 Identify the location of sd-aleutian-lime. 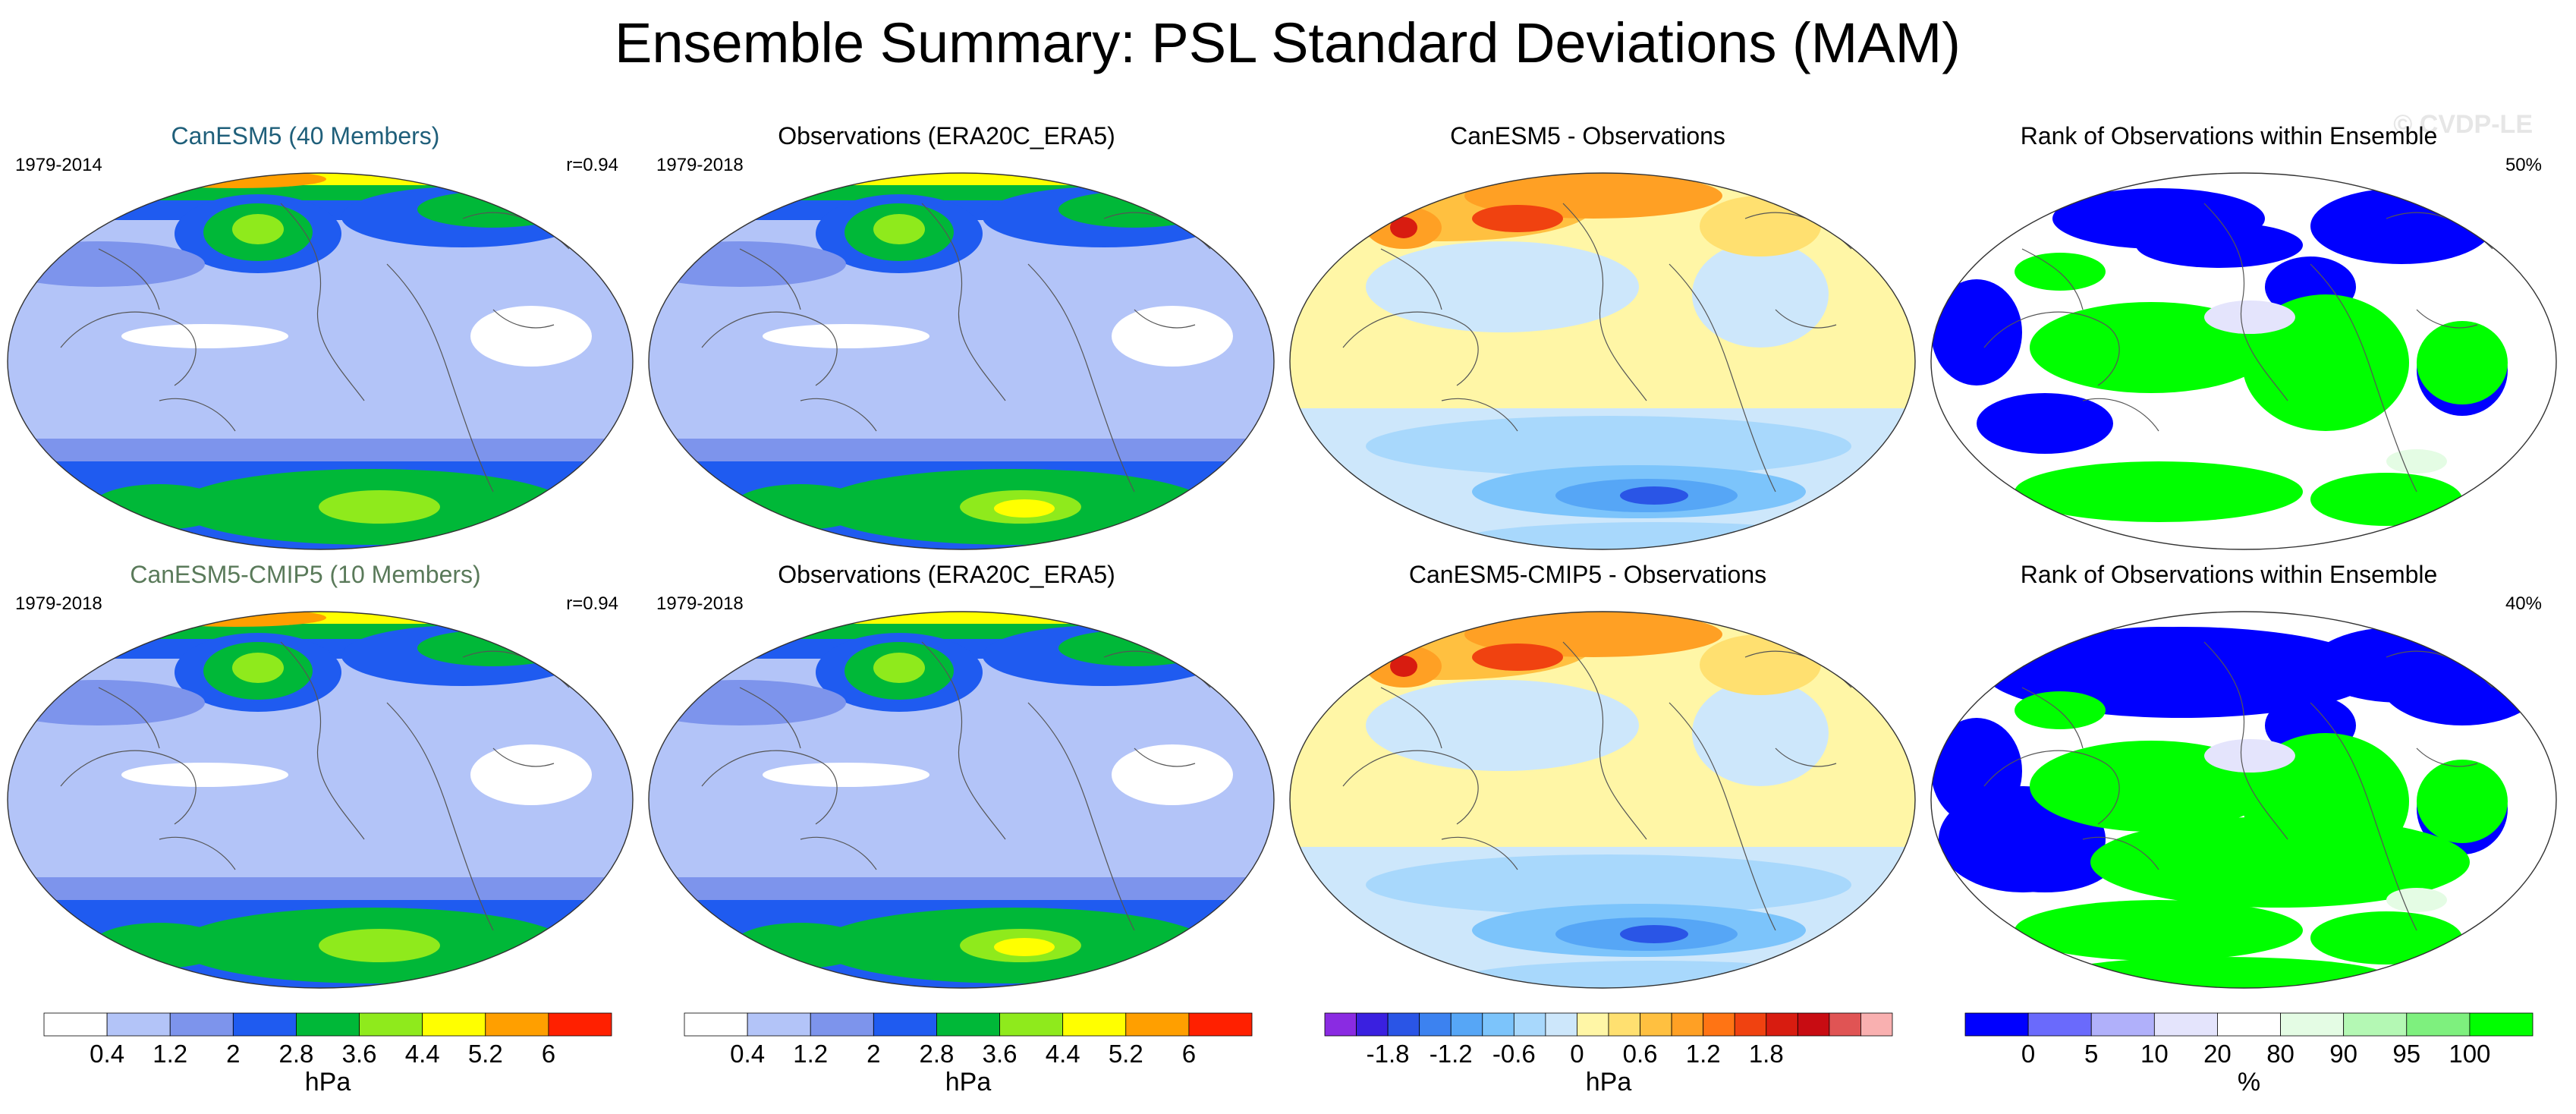
(258, 668).